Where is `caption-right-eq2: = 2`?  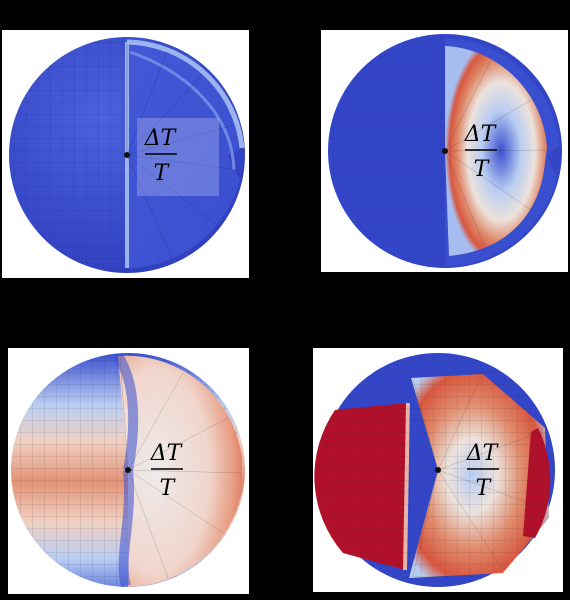 caption-right-eq2: = 2 is located at coordinates (535, 328).